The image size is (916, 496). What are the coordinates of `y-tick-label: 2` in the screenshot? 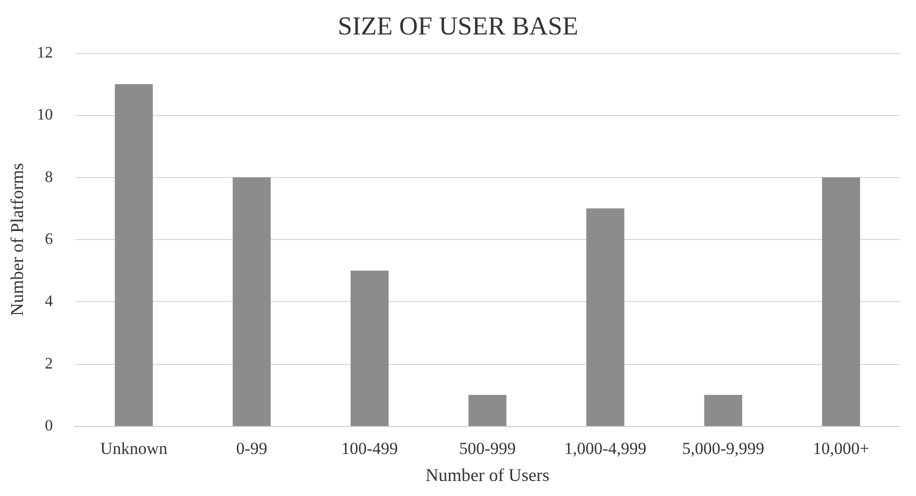 It's located at (48, 363).